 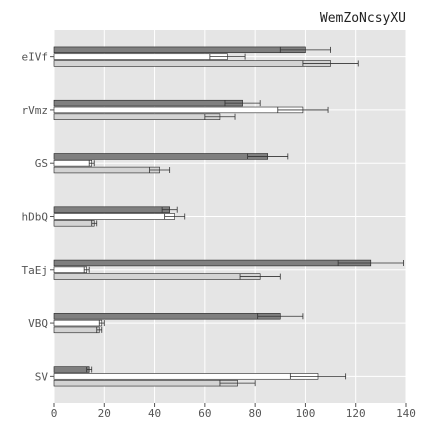 I want to click on y-tick-label: TaEj, so click(x=35, y=270).